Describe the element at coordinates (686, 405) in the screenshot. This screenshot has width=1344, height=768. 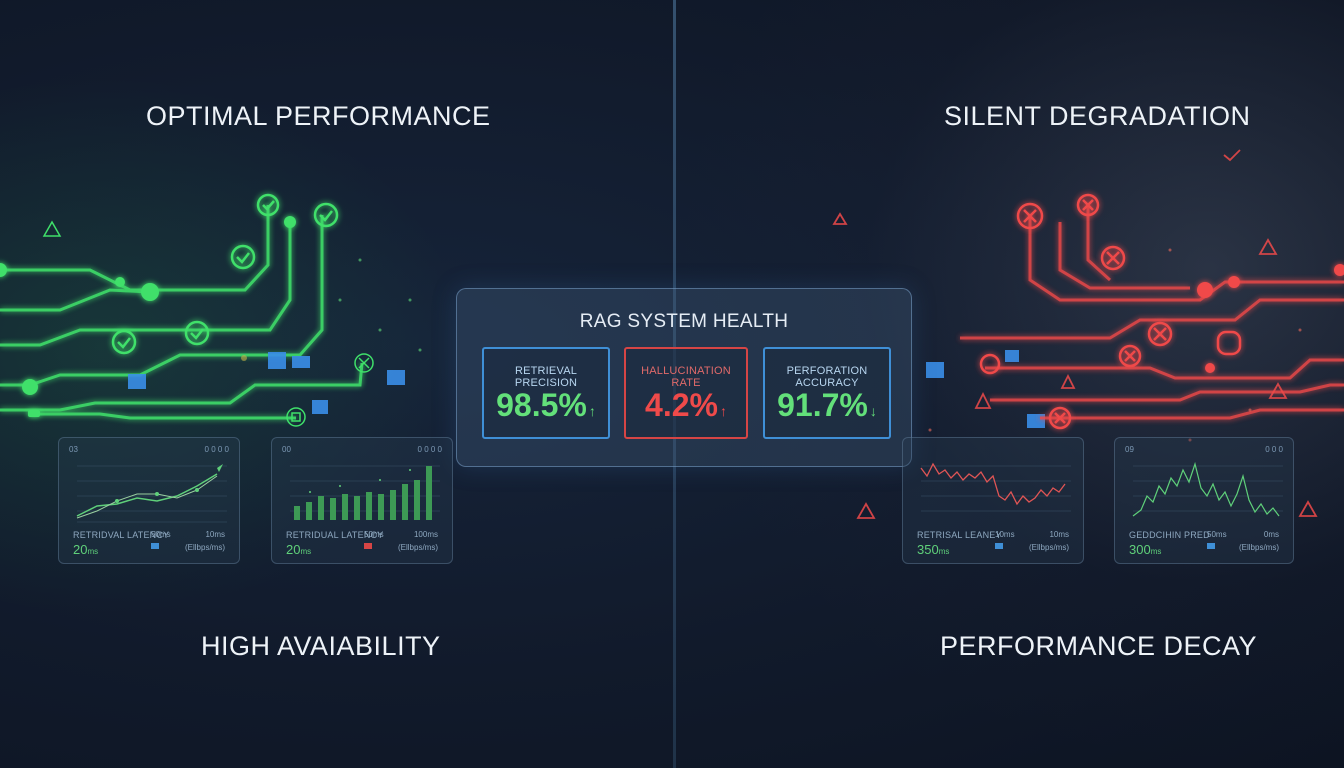
I see `metric-value: 4.2% ↑` at that location.